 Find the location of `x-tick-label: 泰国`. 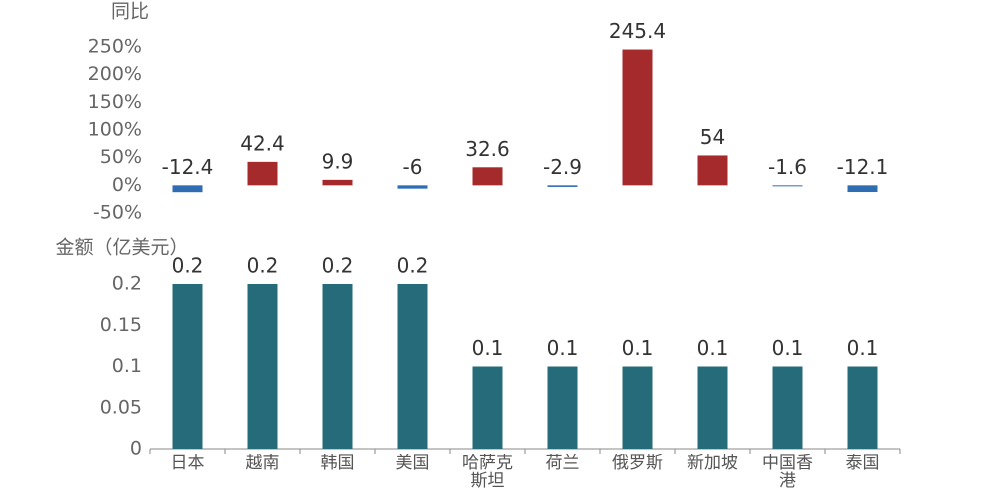

x-tick-label: 泰国 is located at coordinates (862, 463).